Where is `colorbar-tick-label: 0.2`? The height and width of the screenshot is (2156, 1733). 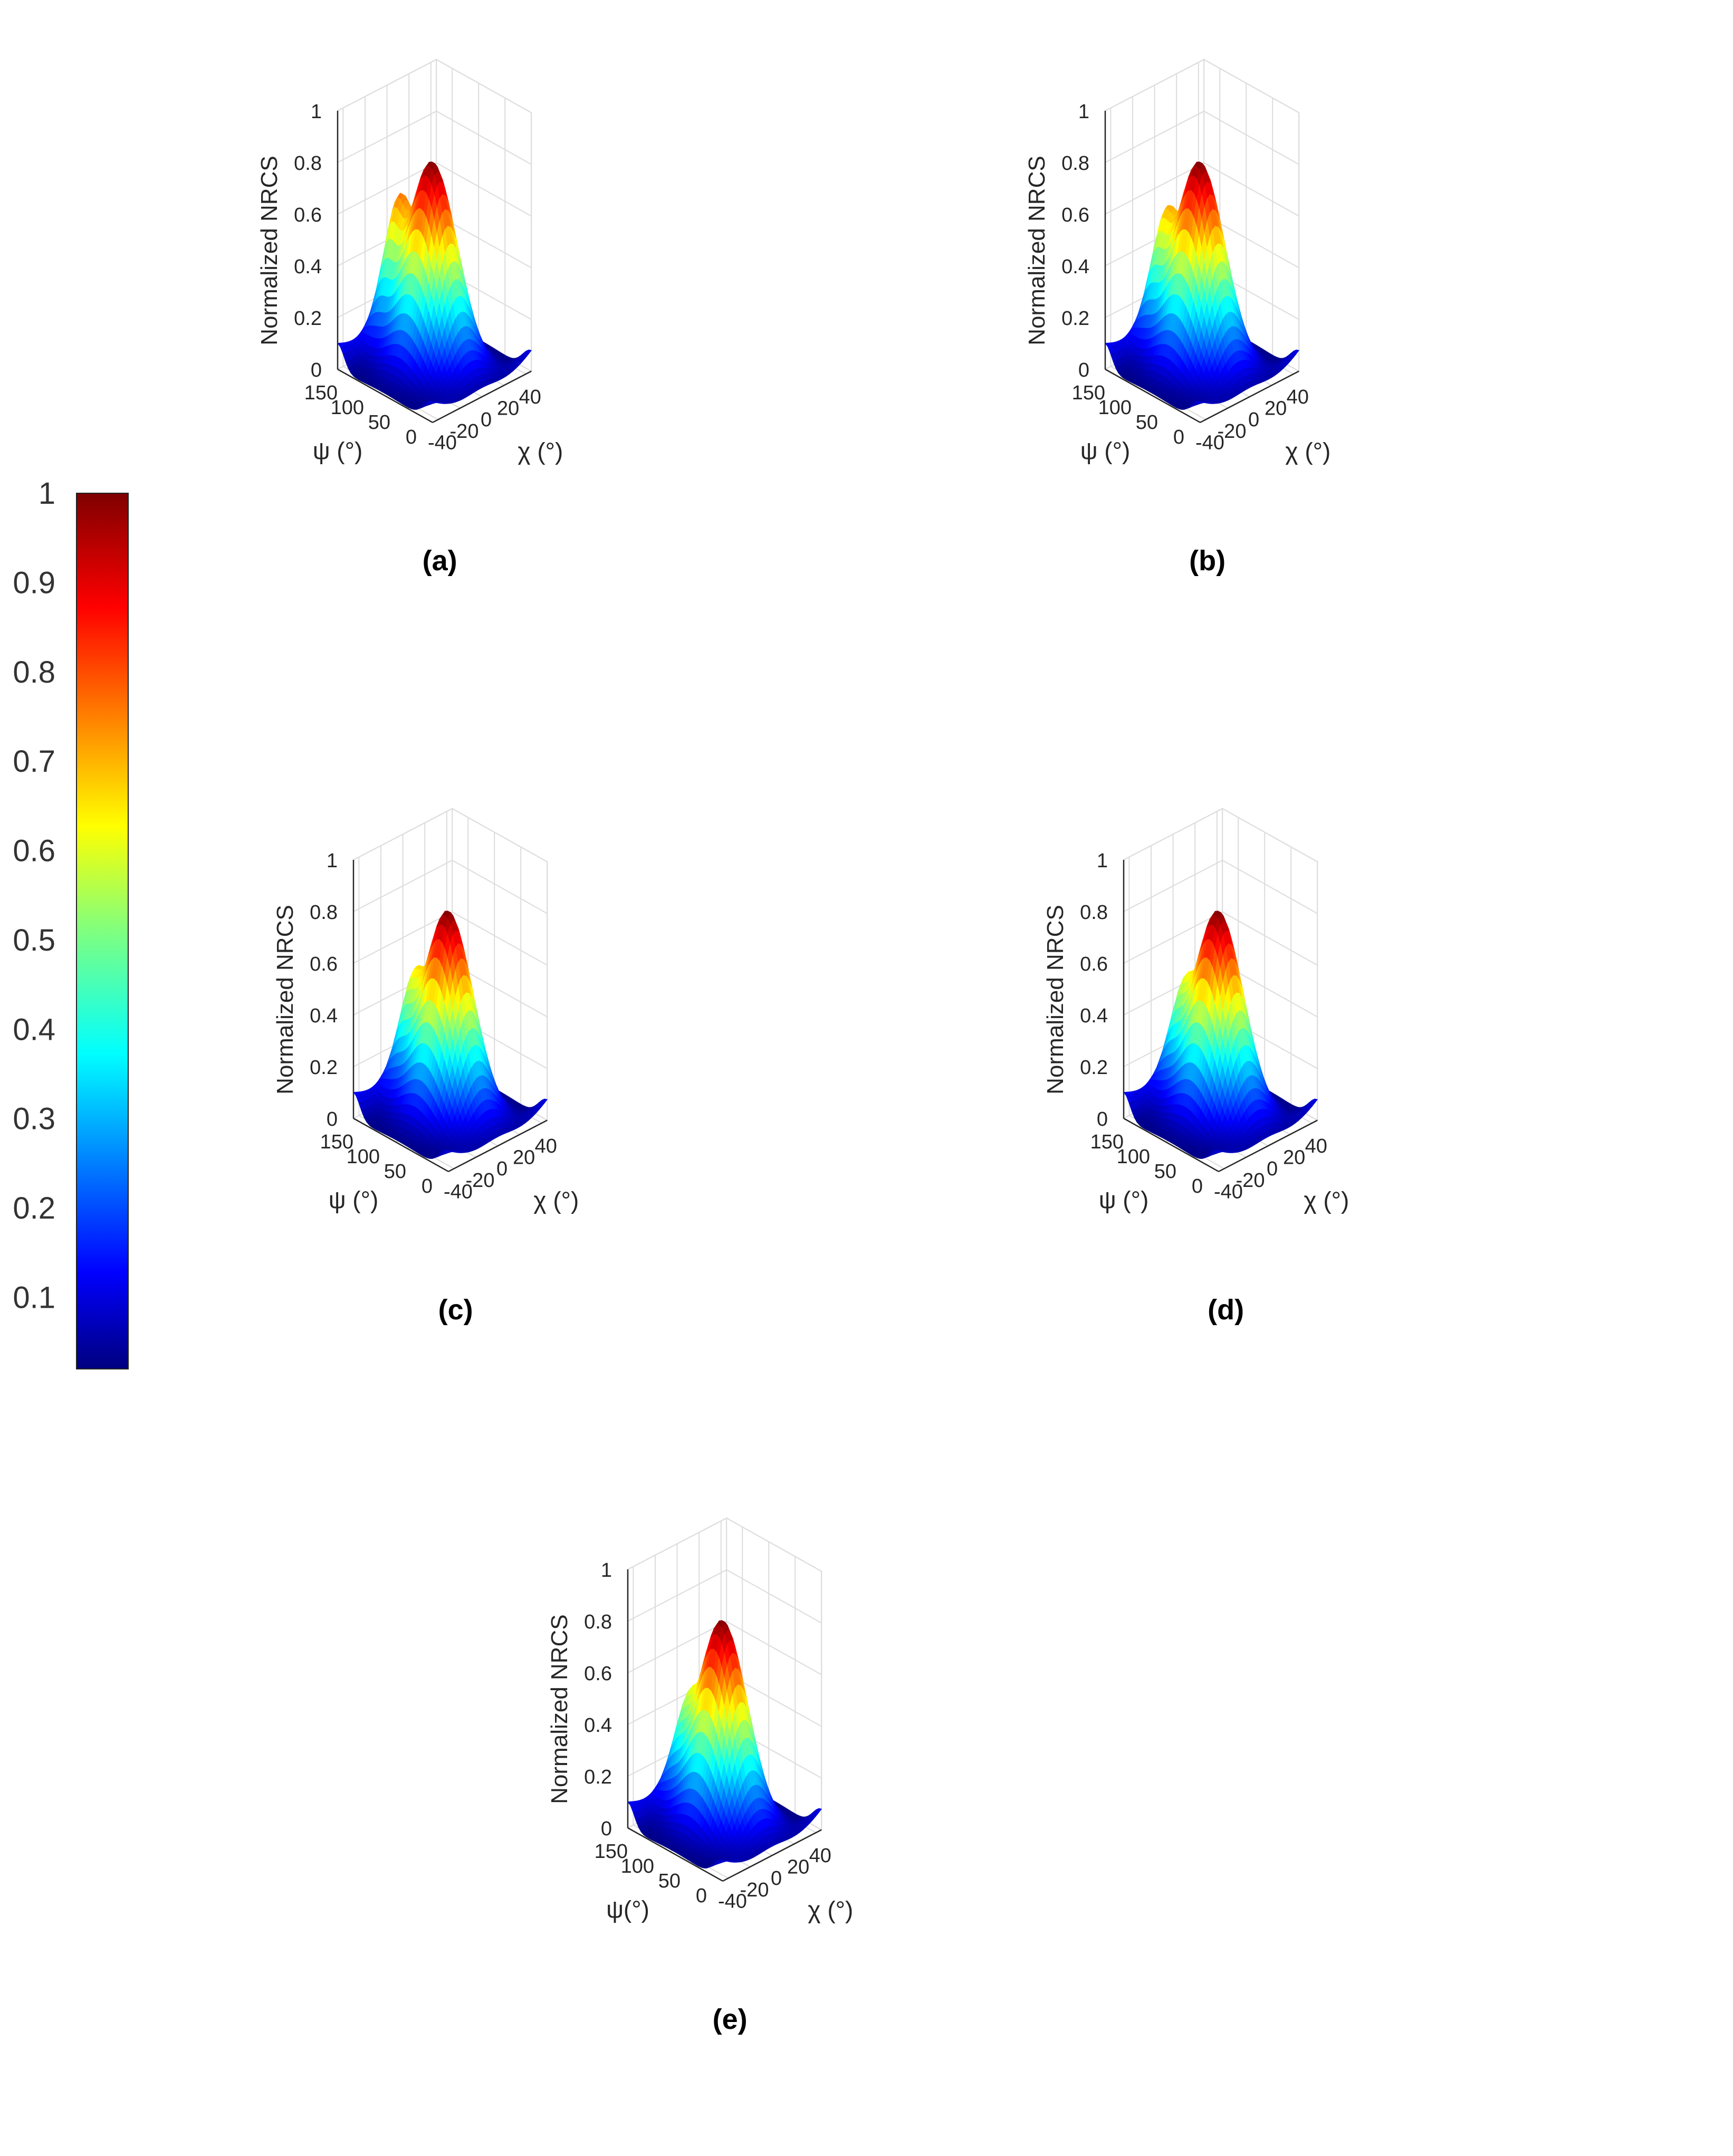 colorbar-tick-label: 0.2 is located at coordinates (34, 1208).